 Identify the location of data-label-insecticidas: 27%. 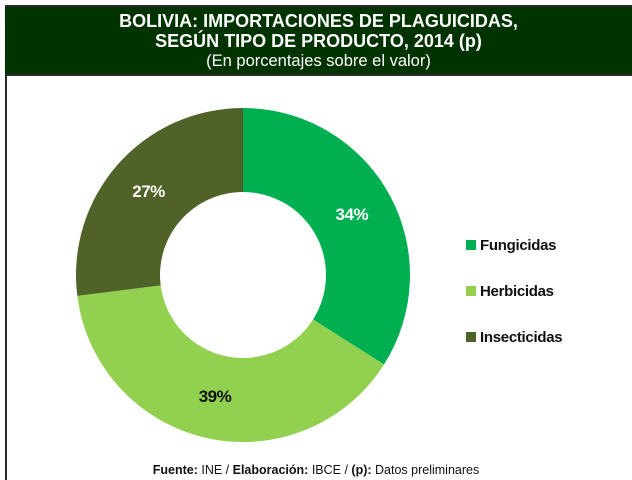
(148, 192).